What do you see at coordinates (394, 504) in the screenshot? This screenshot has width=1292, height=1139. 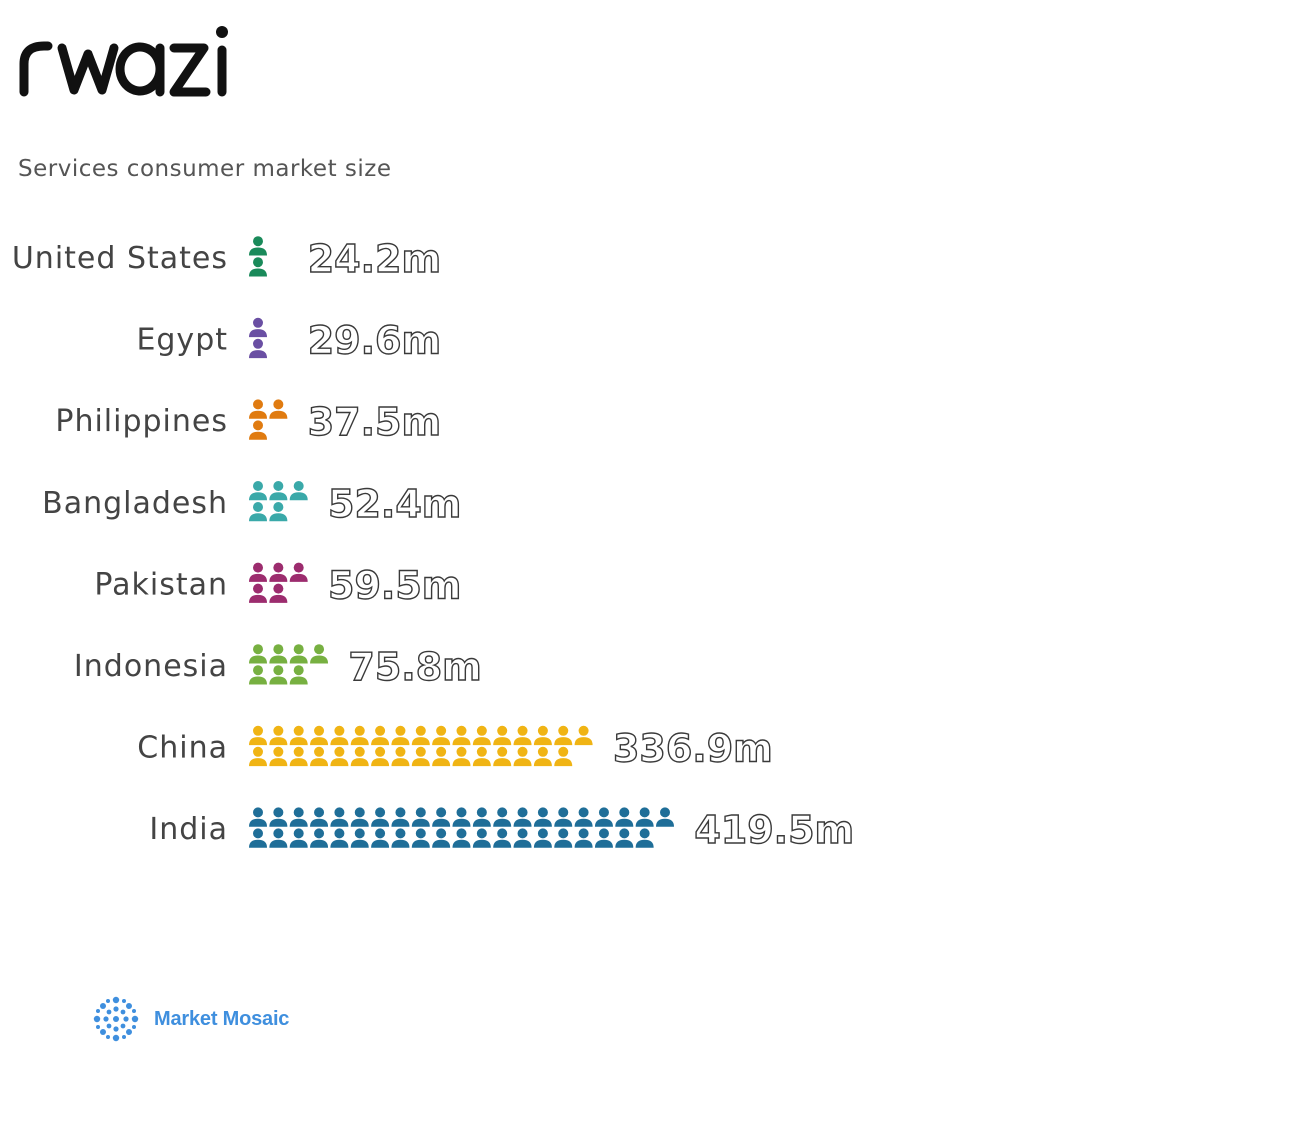 I see `value-label: 52.4m` at bounding box center [394, 504].